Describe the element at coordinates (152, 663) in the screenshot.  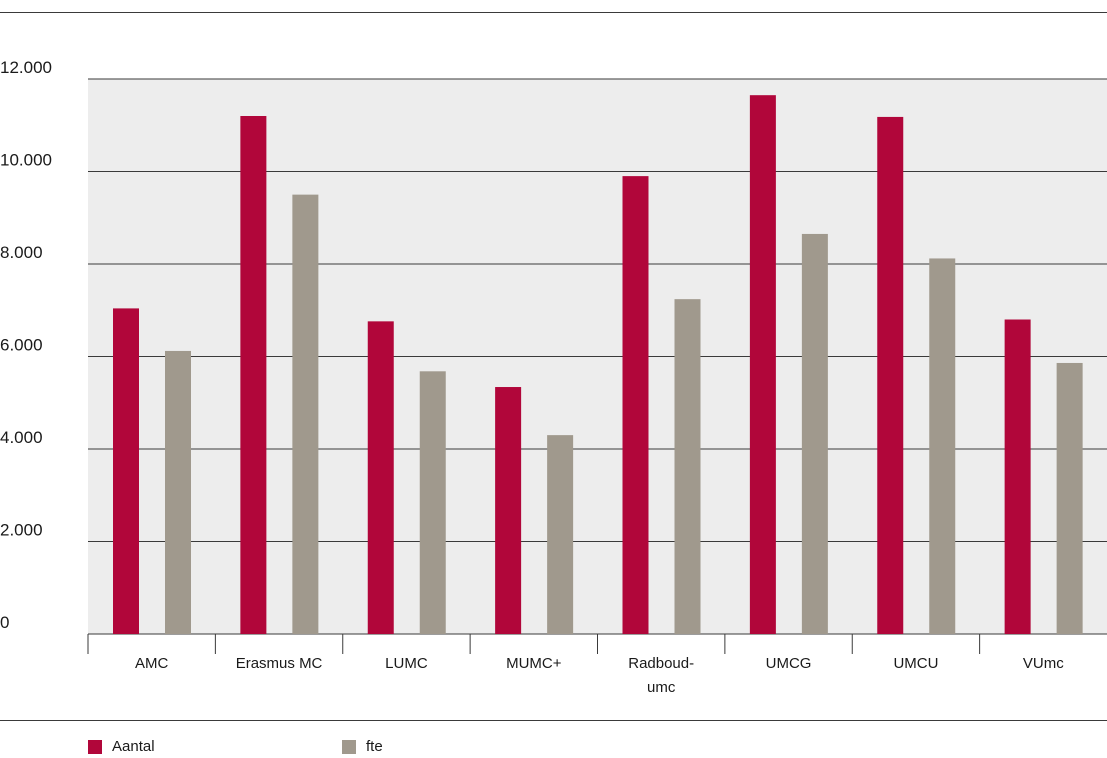
I see `x-tick-label: AMC` at that location.